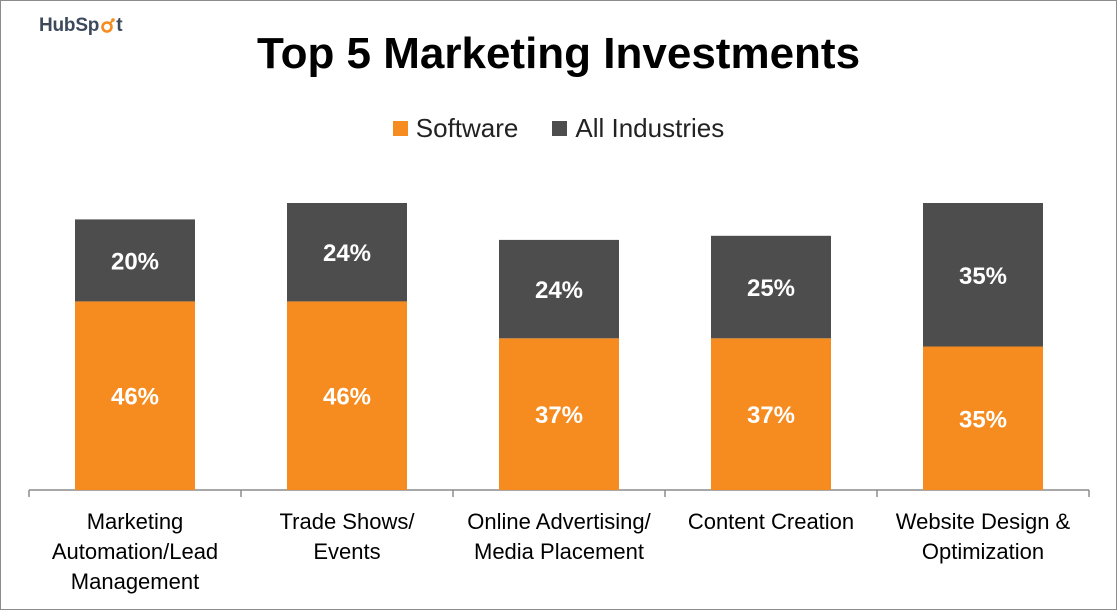 This screenshot has width=1117, height=610. I want to click on category-label-line: Automation/Lead, so click(135, 551).